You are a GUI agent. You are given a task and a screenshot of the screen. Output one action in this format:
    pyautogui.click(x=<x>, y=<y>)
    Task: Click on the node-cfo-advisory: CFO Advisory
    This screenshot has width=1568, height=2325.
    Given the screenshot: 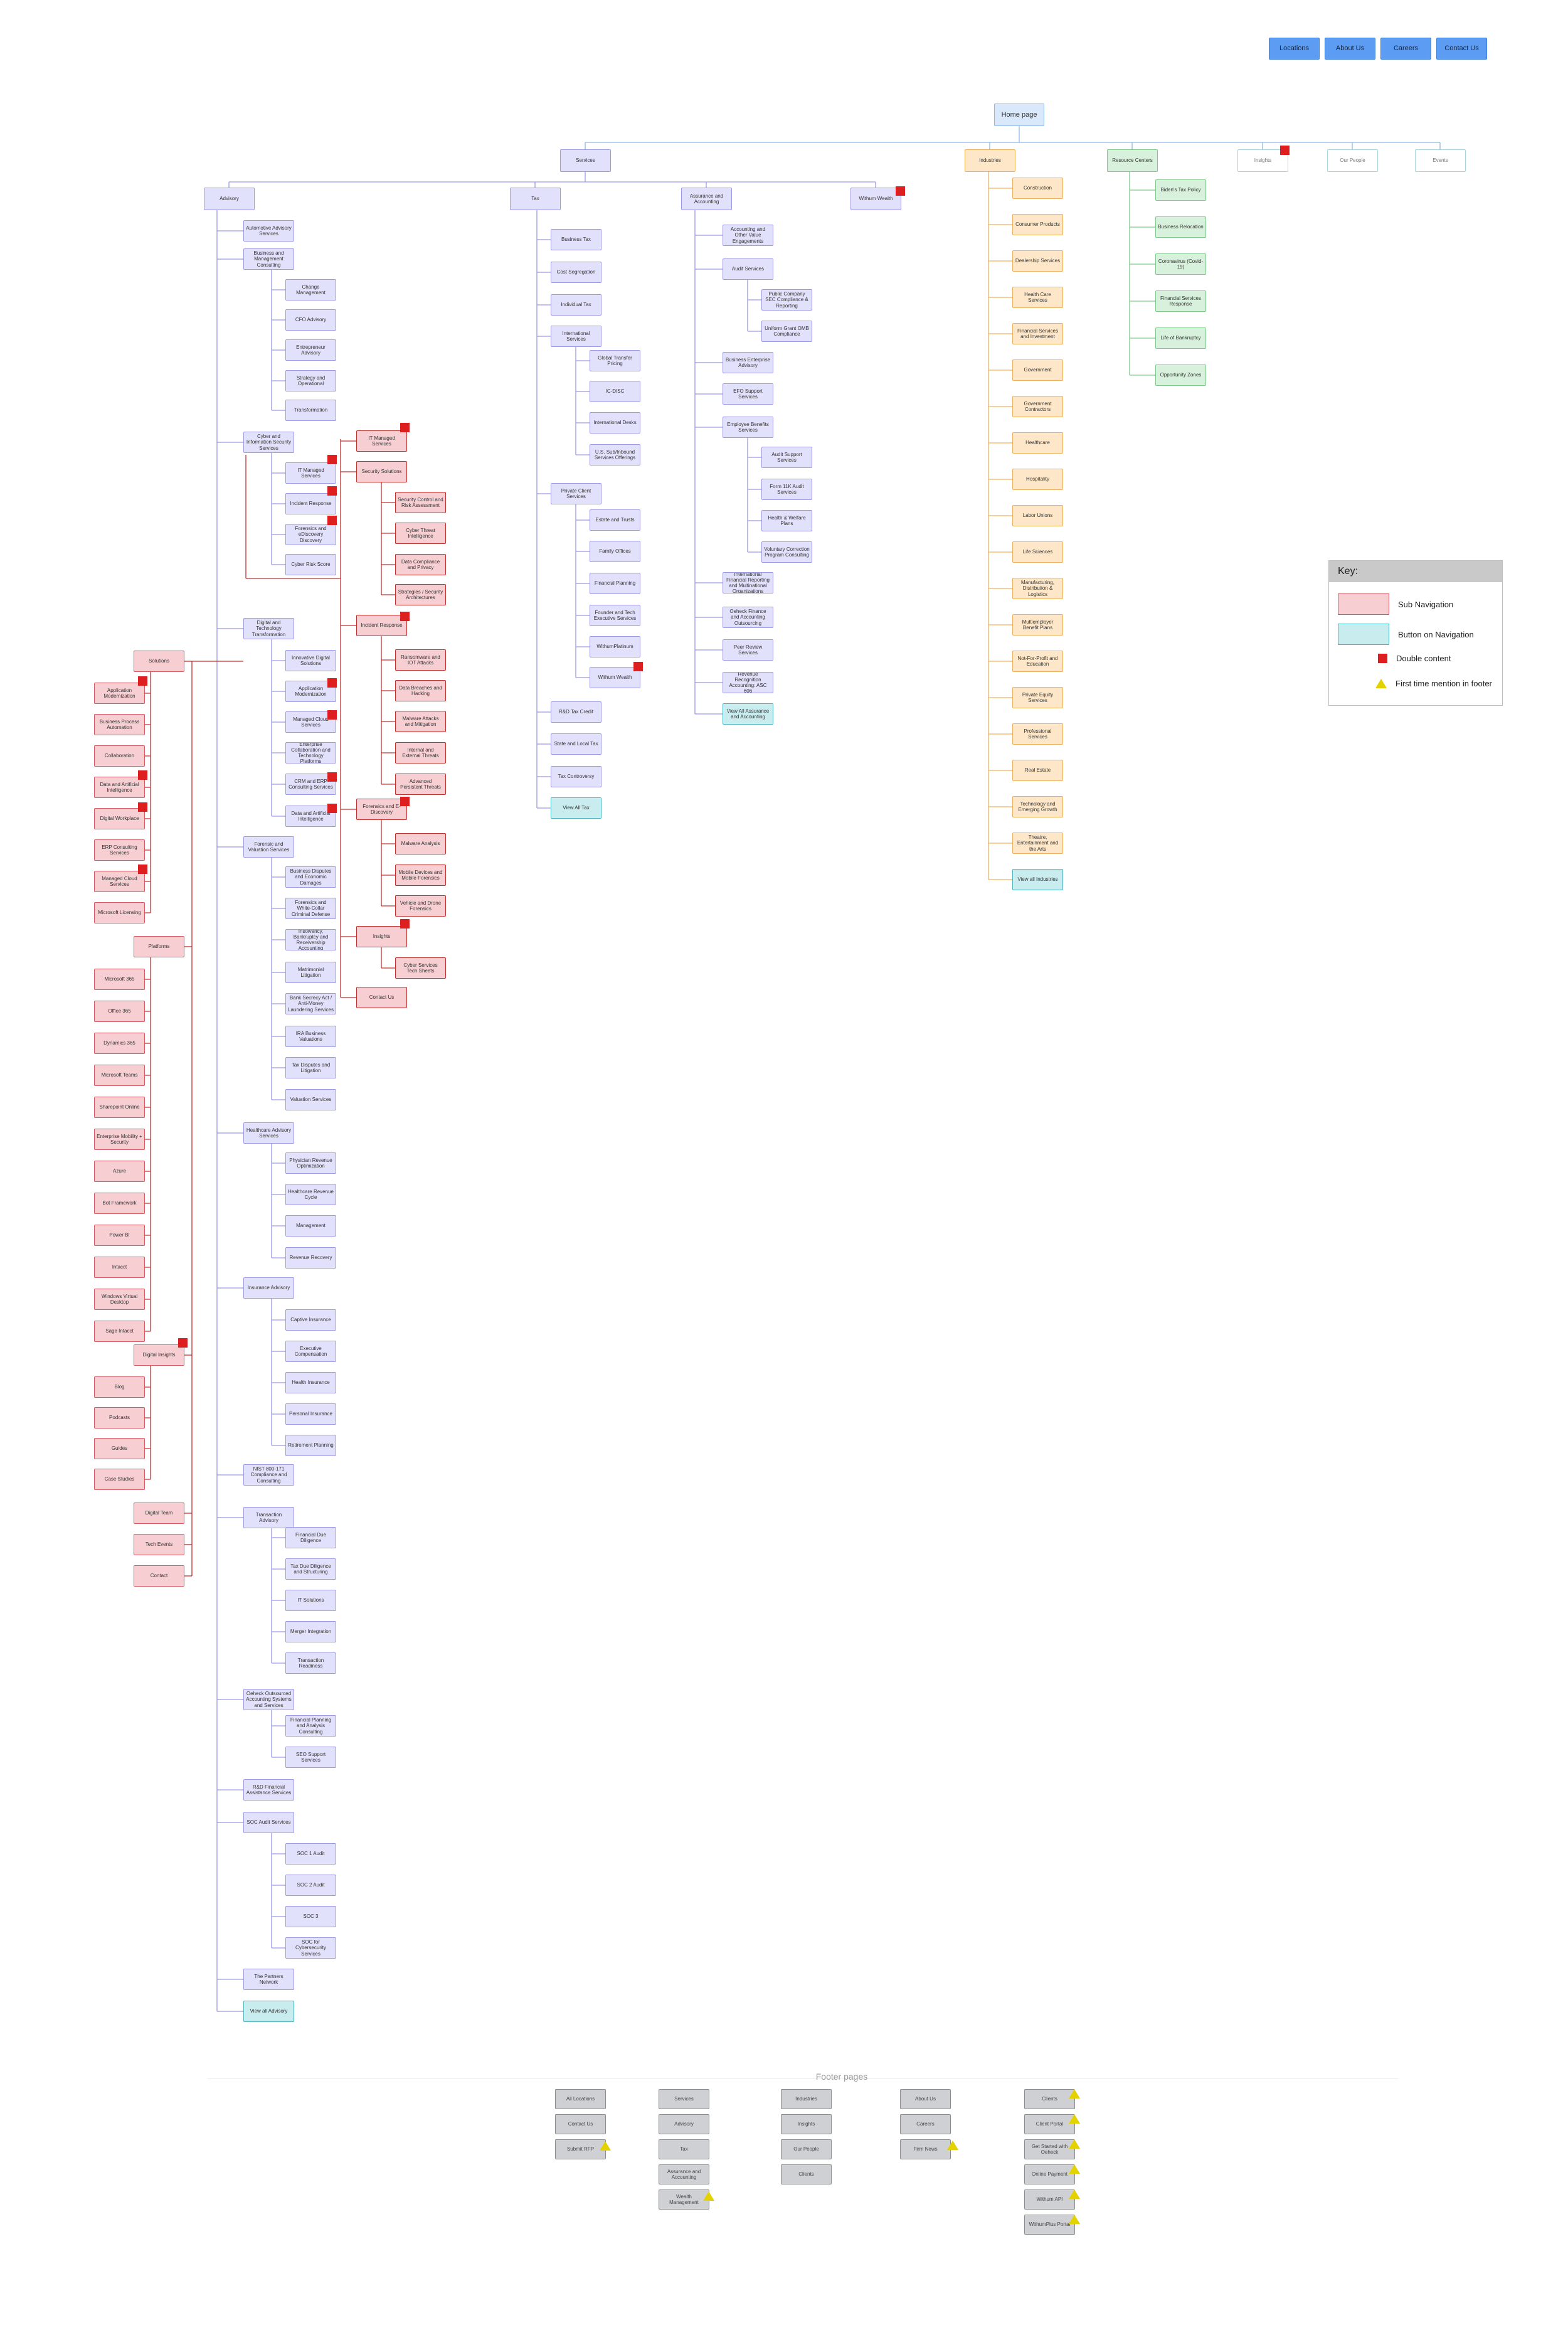 What is the action you would take?
    pyautogui.click(x=310, y=320)
    